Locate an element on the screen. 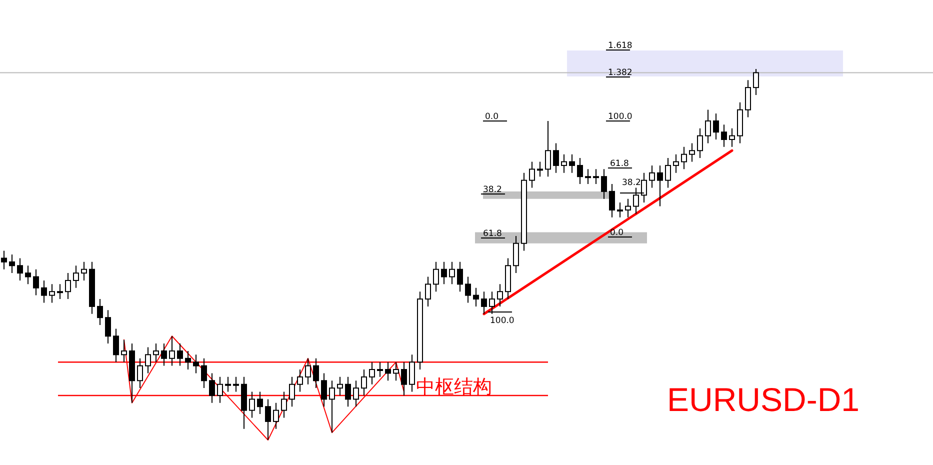 The height and width of the screenshot is (465, 933). text: 1.618 is located at coordinates (620, 46).